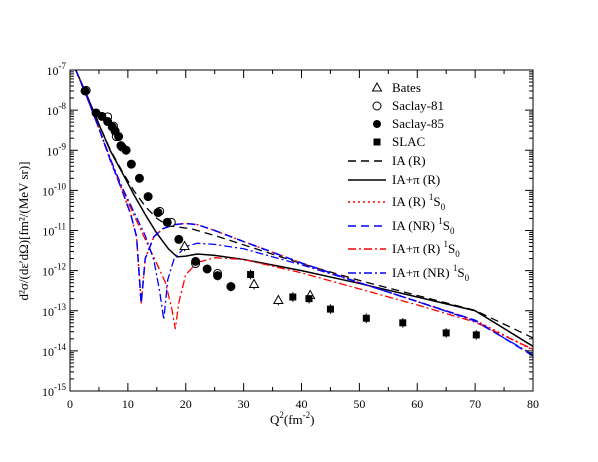  What do you see at coordinates (426, 249) in the screenshot?
I see `legend-label-8: IA+π (R) 1S0` at bounding box center [426, 249].